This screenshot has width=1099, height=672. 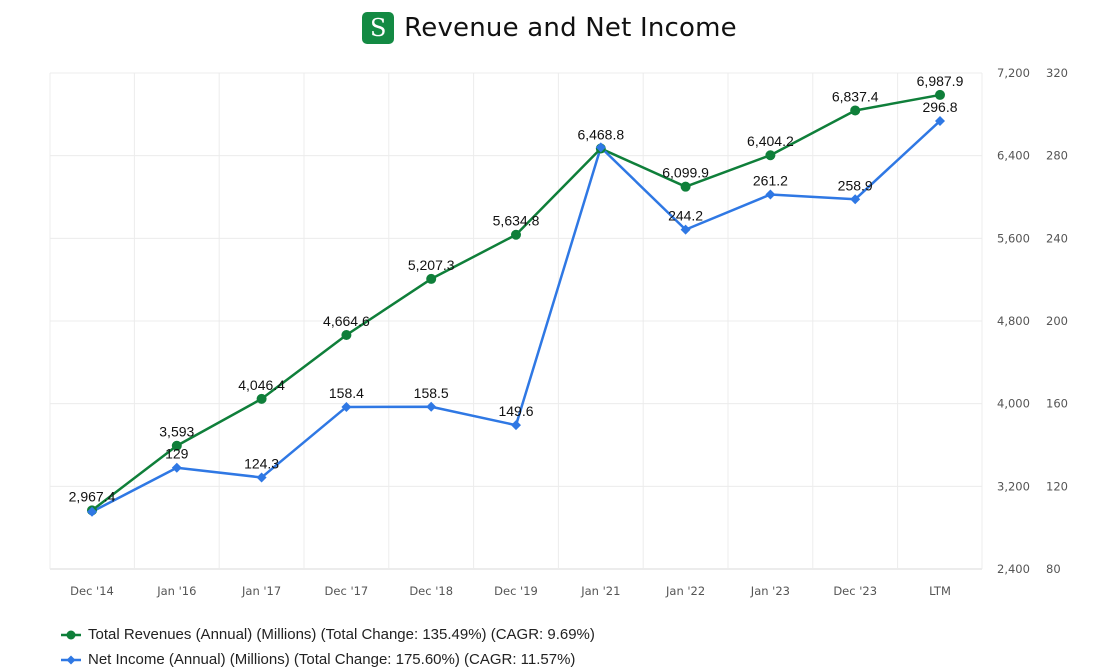 What do you see at coordinates (261, 591) in the screenshot?
I see `x-tick-label: Jan '17` at bounding box center [261, 591].